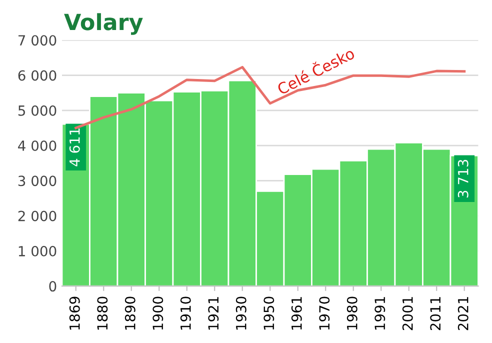 The image size is (492, 343). I want to click on x-tick-label: 1880, so click(102, 313).